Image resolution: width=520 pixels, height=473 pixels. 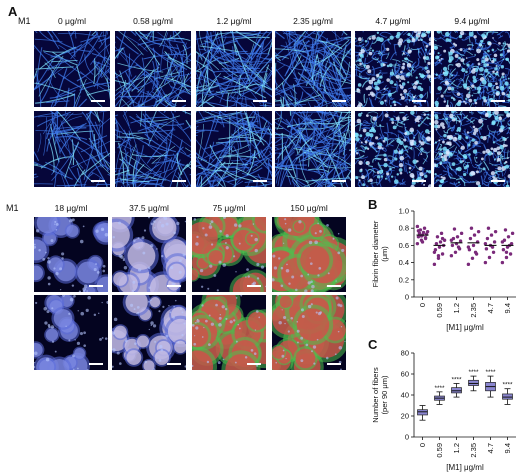 I want to click on x-tick-label: 0, so click(x=422, y=305).